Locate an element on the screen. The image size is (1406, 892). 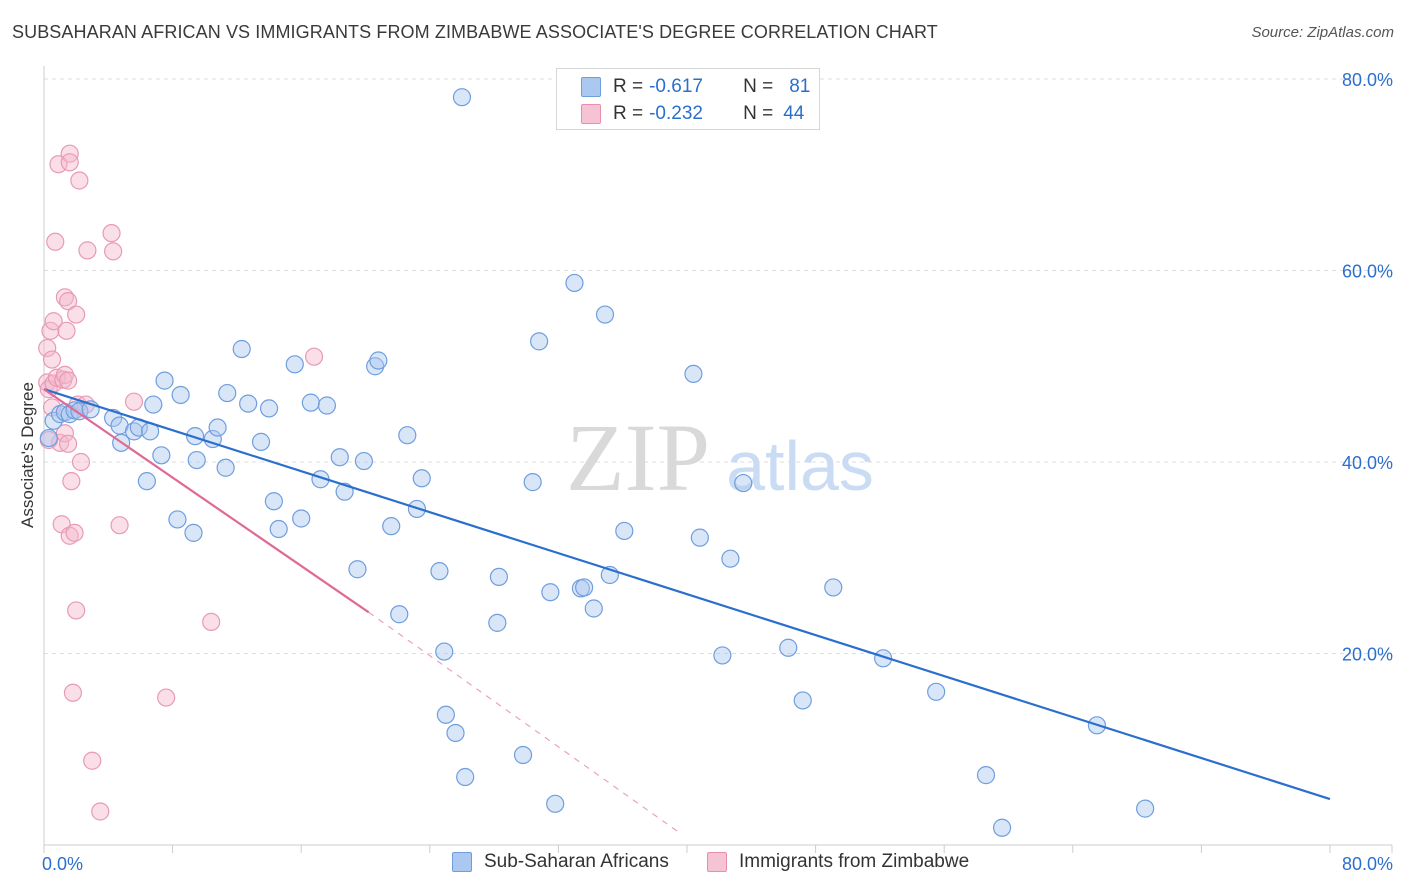
legend-item-subsaharan: Sub-Saharan Africans is located at coordinates (560, 862).